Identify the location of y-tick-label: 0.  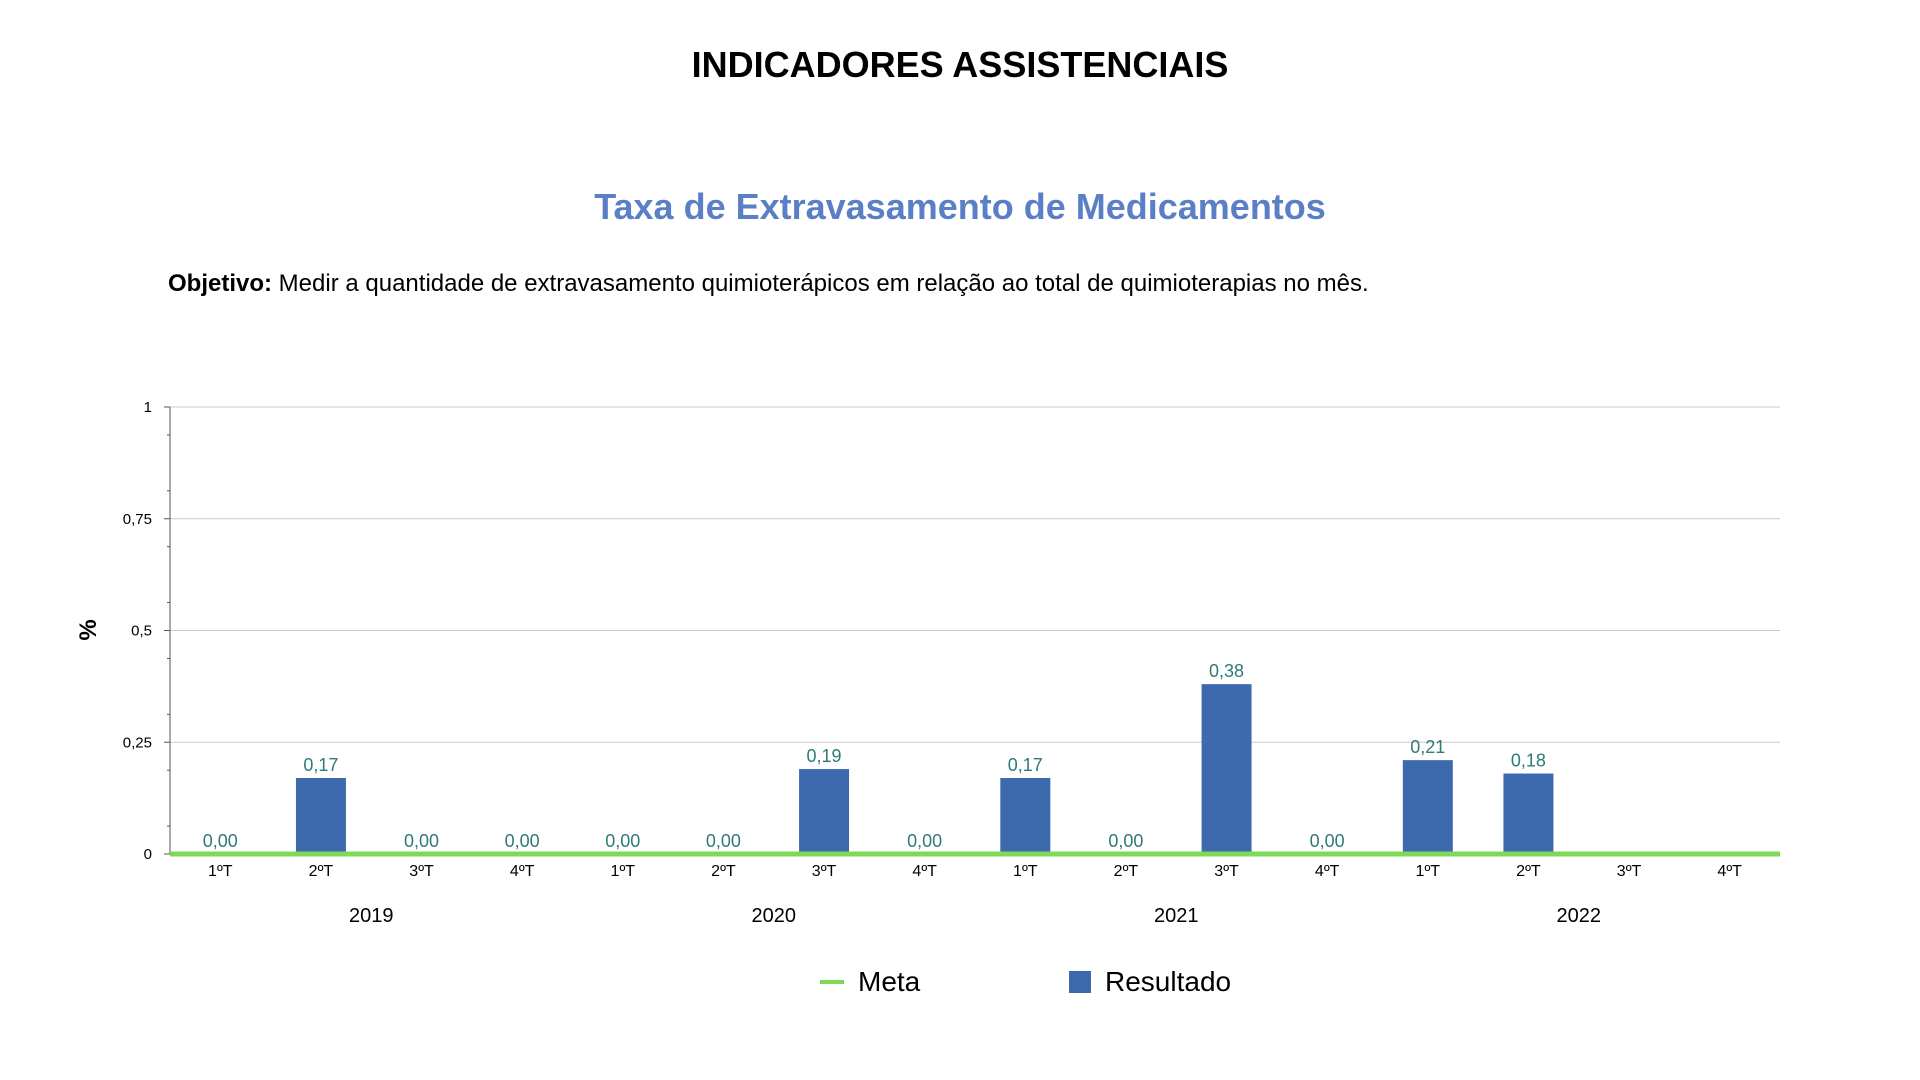
(148, 854).